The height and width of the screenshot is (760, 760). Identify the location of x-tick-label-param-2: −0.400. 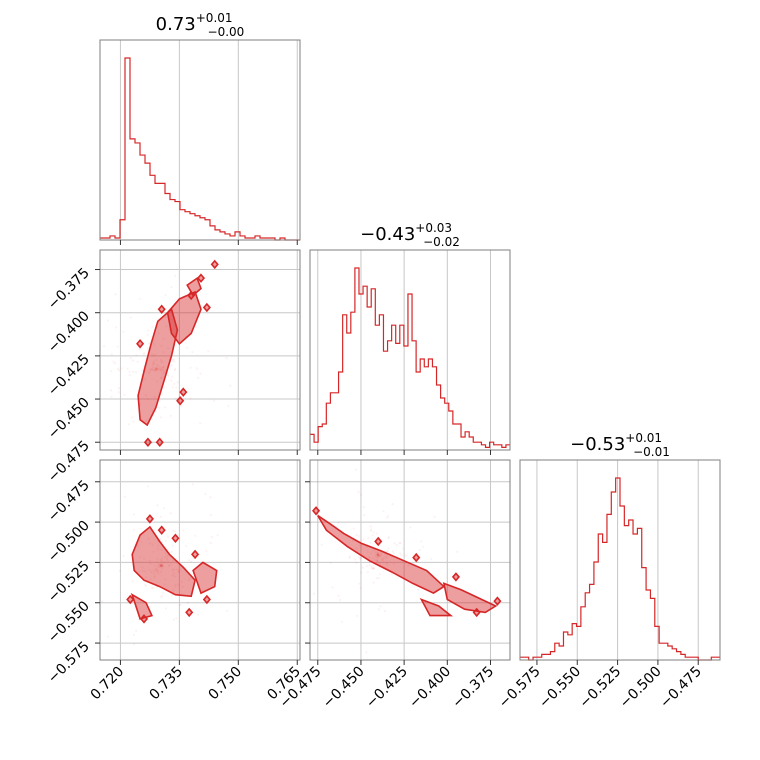
(430, 688).